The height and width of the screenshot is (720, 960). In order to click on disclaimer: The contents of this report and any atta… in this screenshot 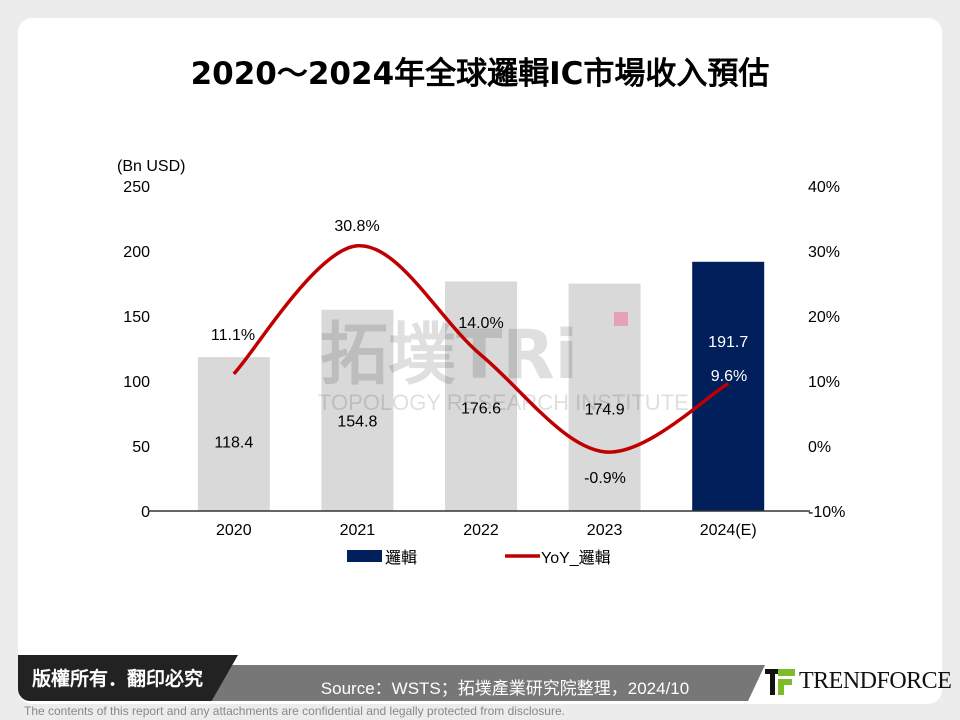, I will do `click(294, 711)`.